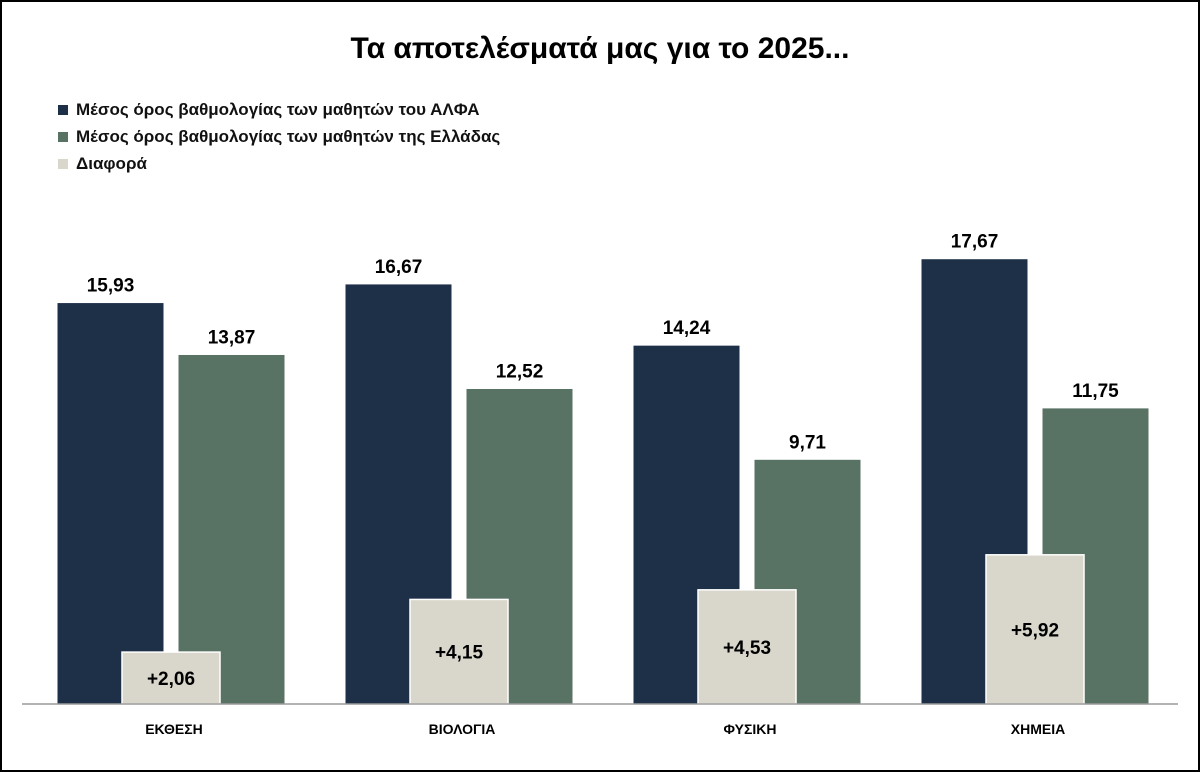 This screenshot has height=772, width=1200. Describe the element at coordinates (111, 286) in the screenshot. I see `value-label-alfa-cat-0: 15,93` at that location.